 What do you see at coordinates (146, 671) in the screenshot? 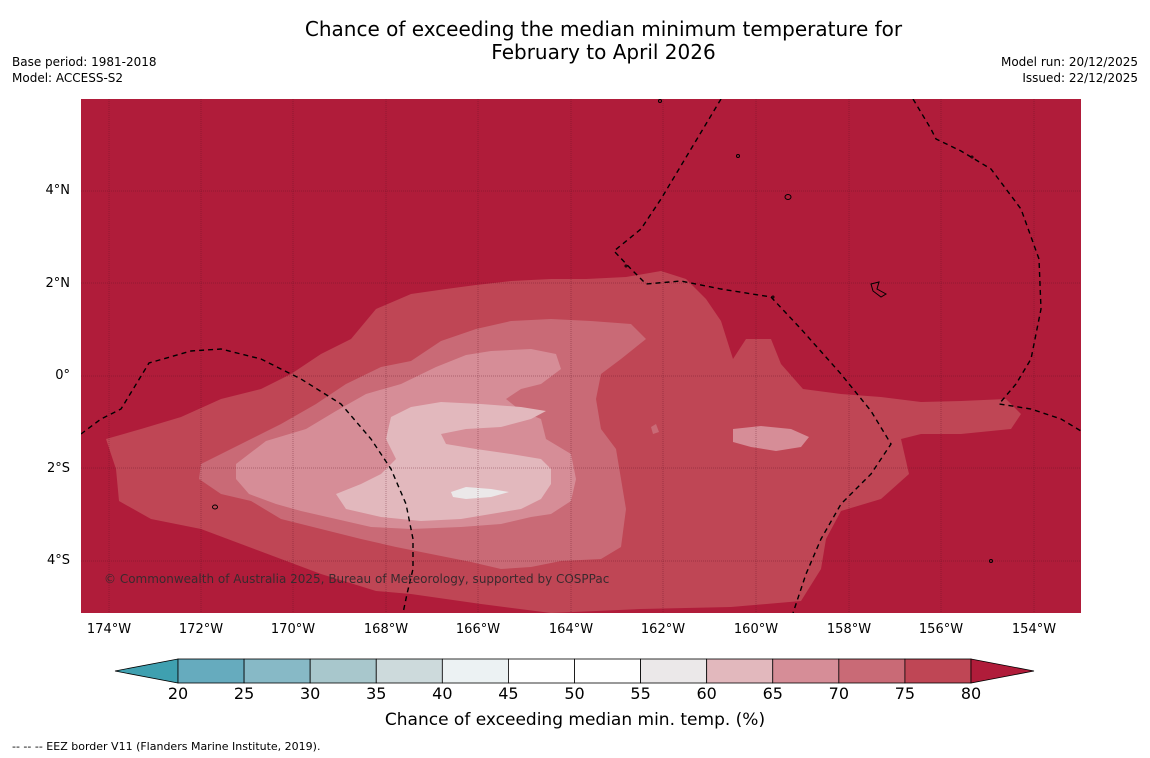
I see `colorbar-arrow-low` at bounding box center [146, 671].